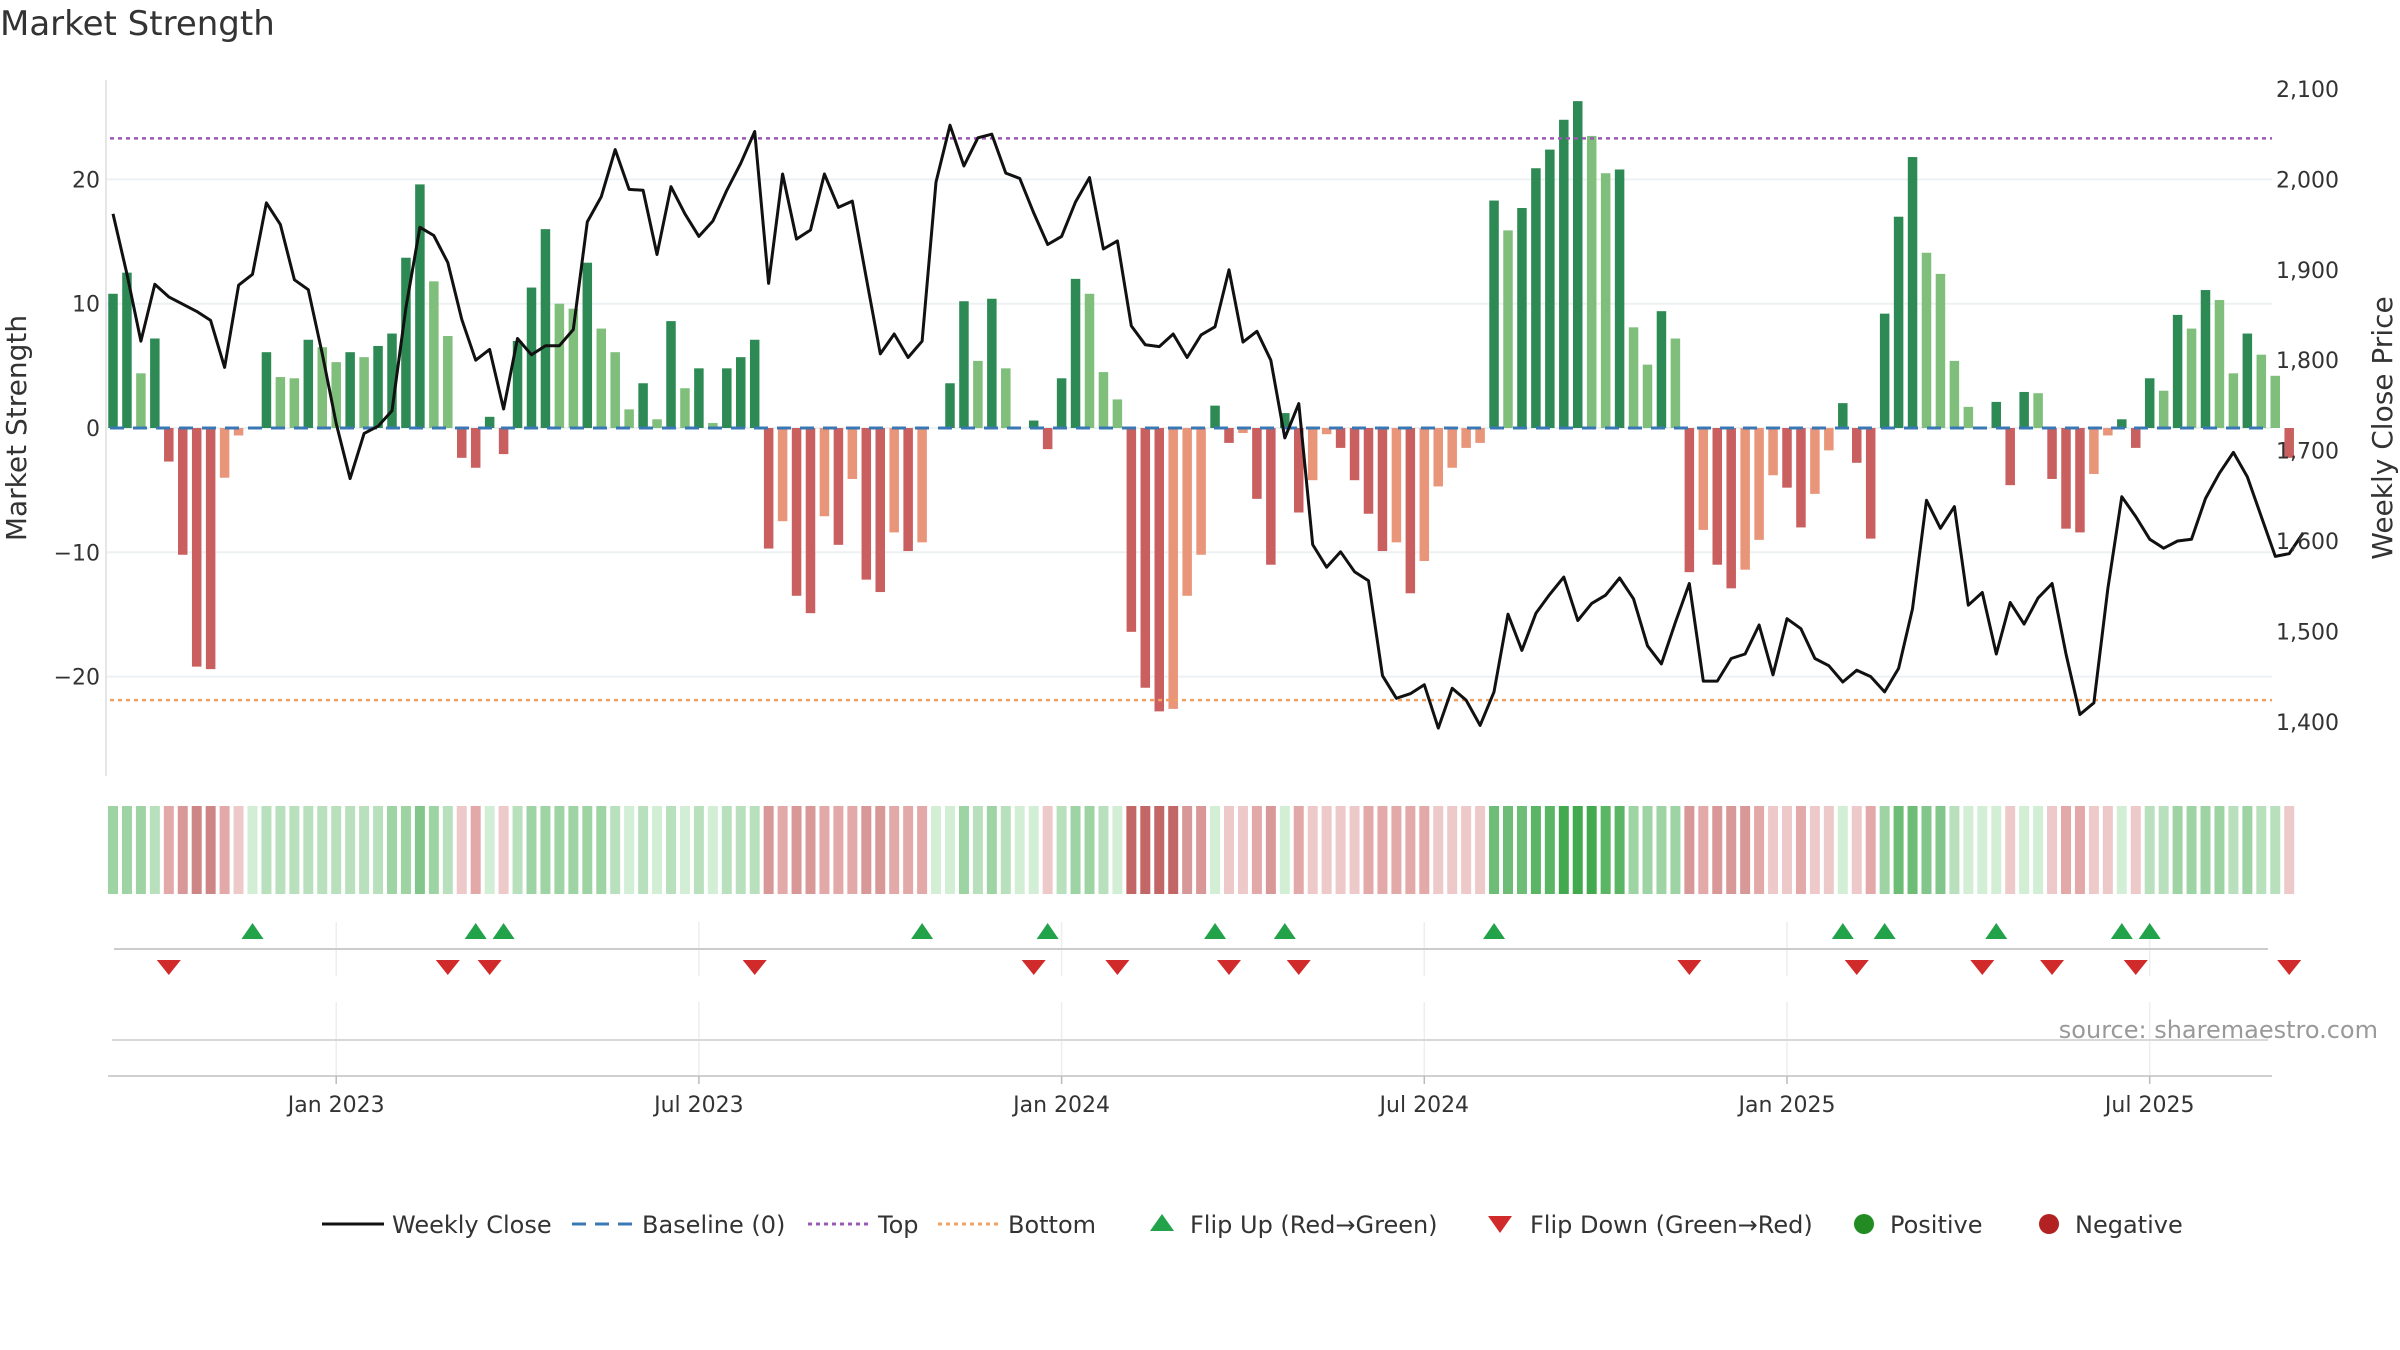  I want to click on legend-label: Top, so click(898, 1225).